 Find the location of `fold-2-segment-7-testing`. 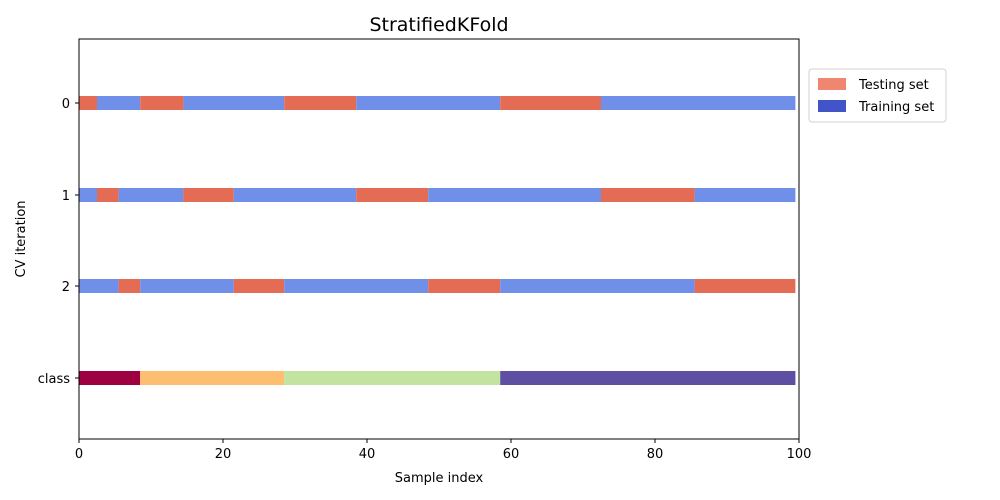

fold-2-segment-7-testing is located at coordinates (745, 286).